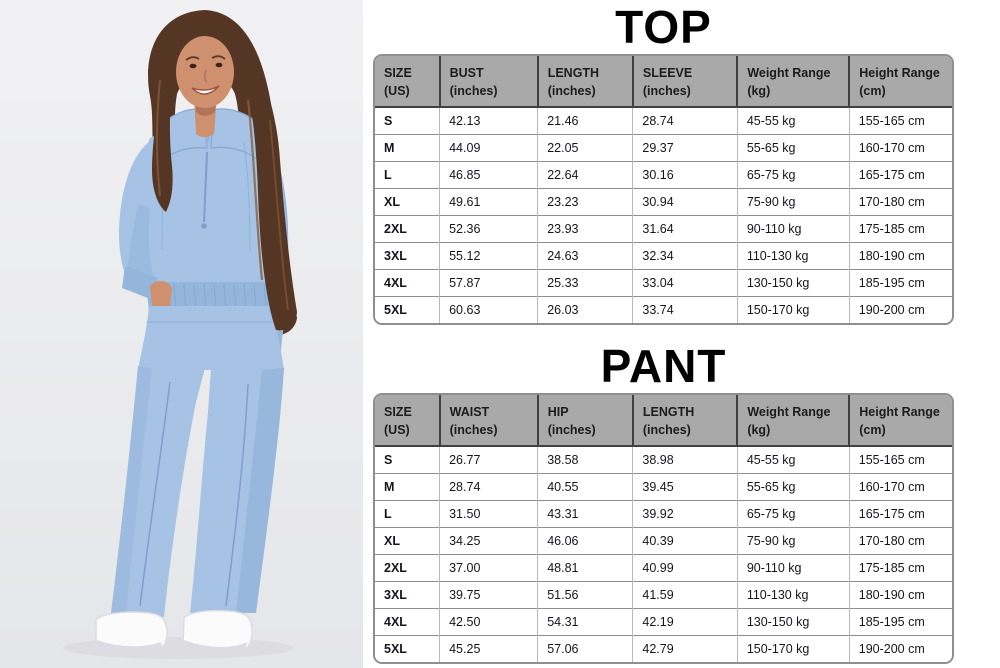 This screenshot has width=1000, height=668. What do you see at coordinates (489, 175) in the screenshot?
I see `table-cell: 46.85` at bounding box center [489, 175].